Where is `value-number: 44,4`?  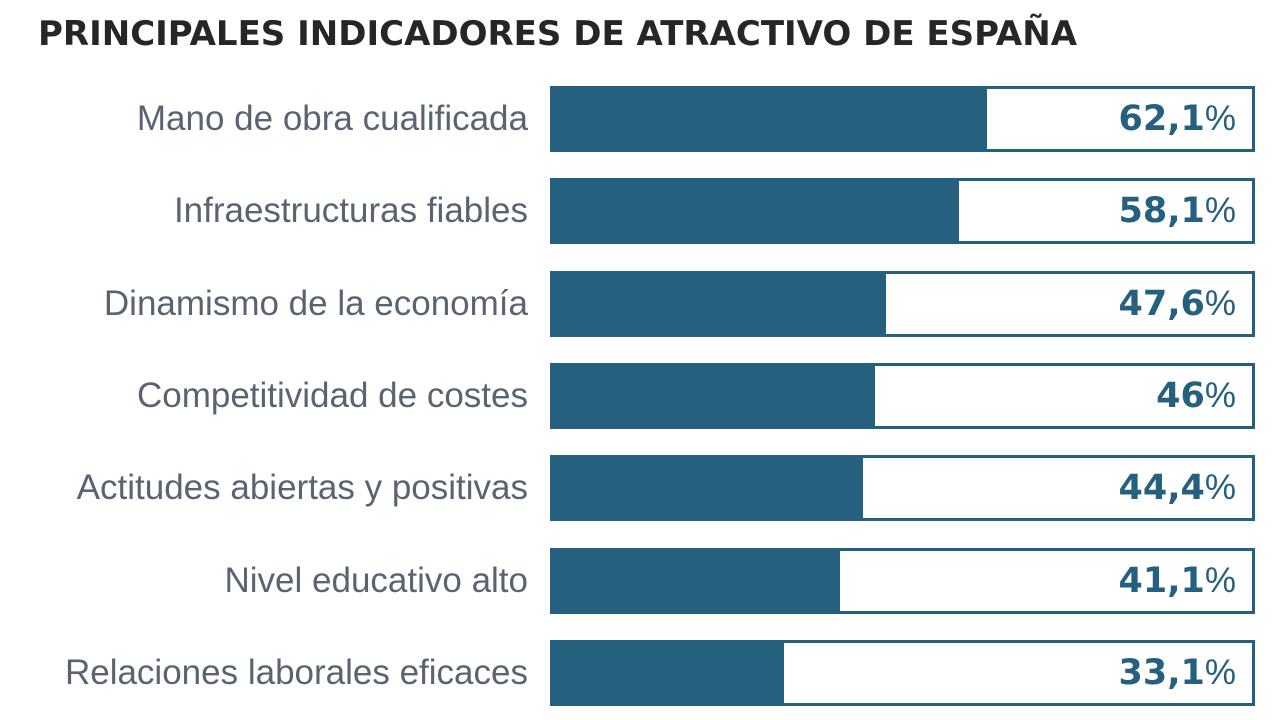
value-number: 44,4 is located at coordinates (1161, 488).